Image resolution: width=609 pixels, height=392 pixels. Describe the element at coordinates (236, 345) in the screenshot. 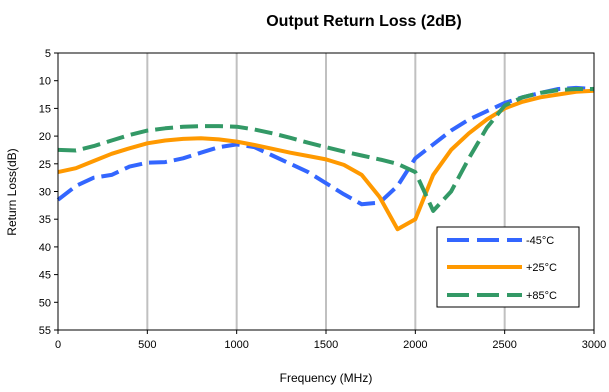

I see `x-tick-label: 1000` at that location.